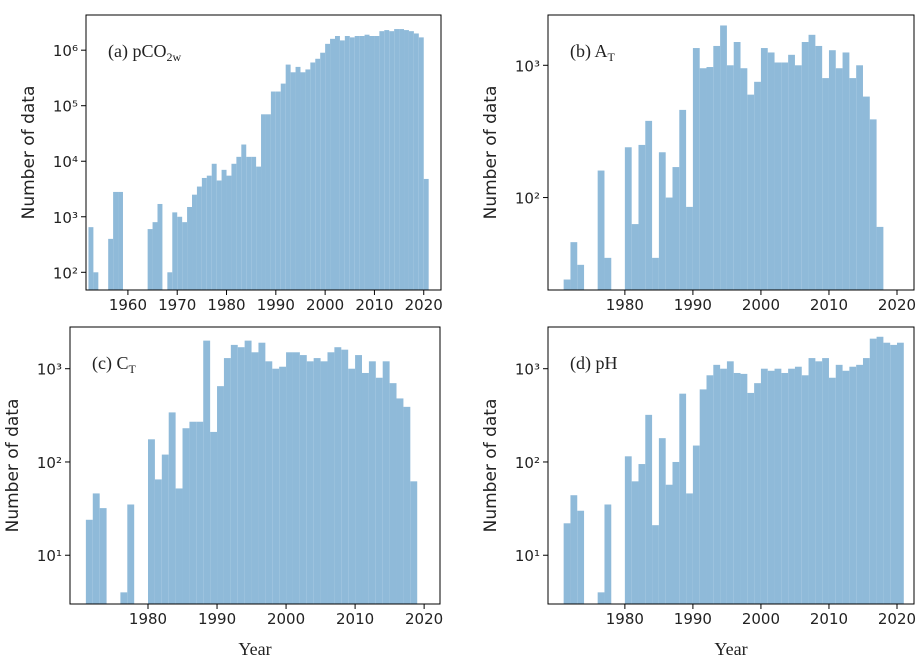 The width and height of the screenshot is (920, 657). What do you see at coordinates (527, 199) in the screenshot?
I see `y-tick-label: 10²` at bounding box center [527, 199].